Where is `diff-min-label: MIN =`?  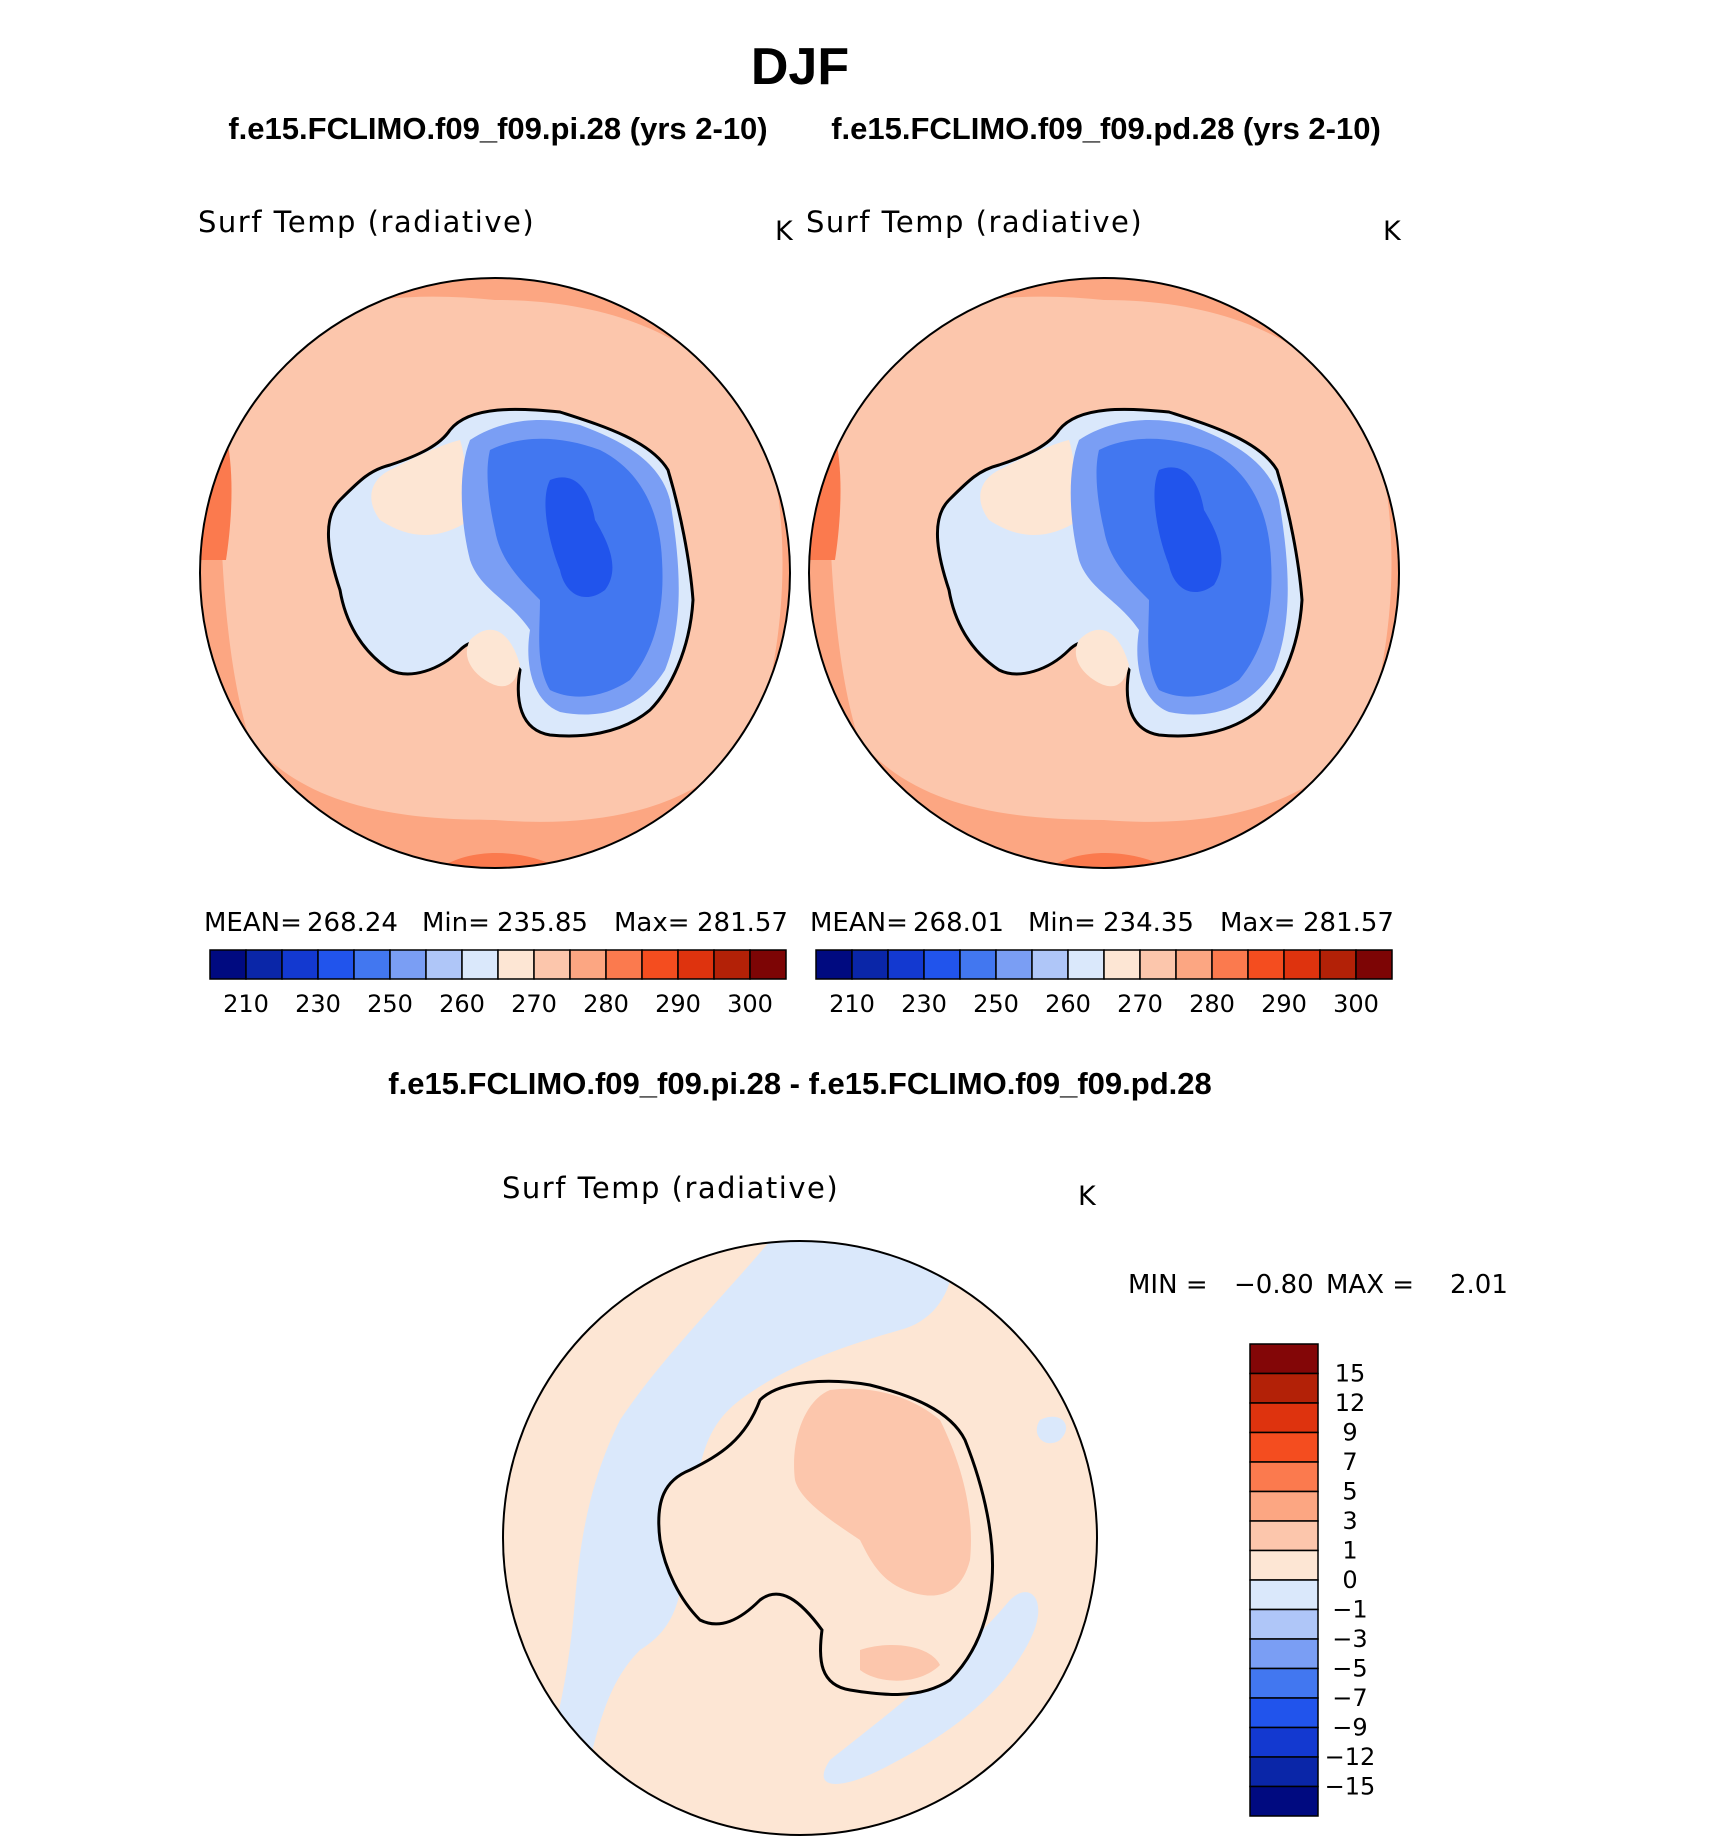 diff-min-label: MIN = is located at coordinates (1168, 1285).